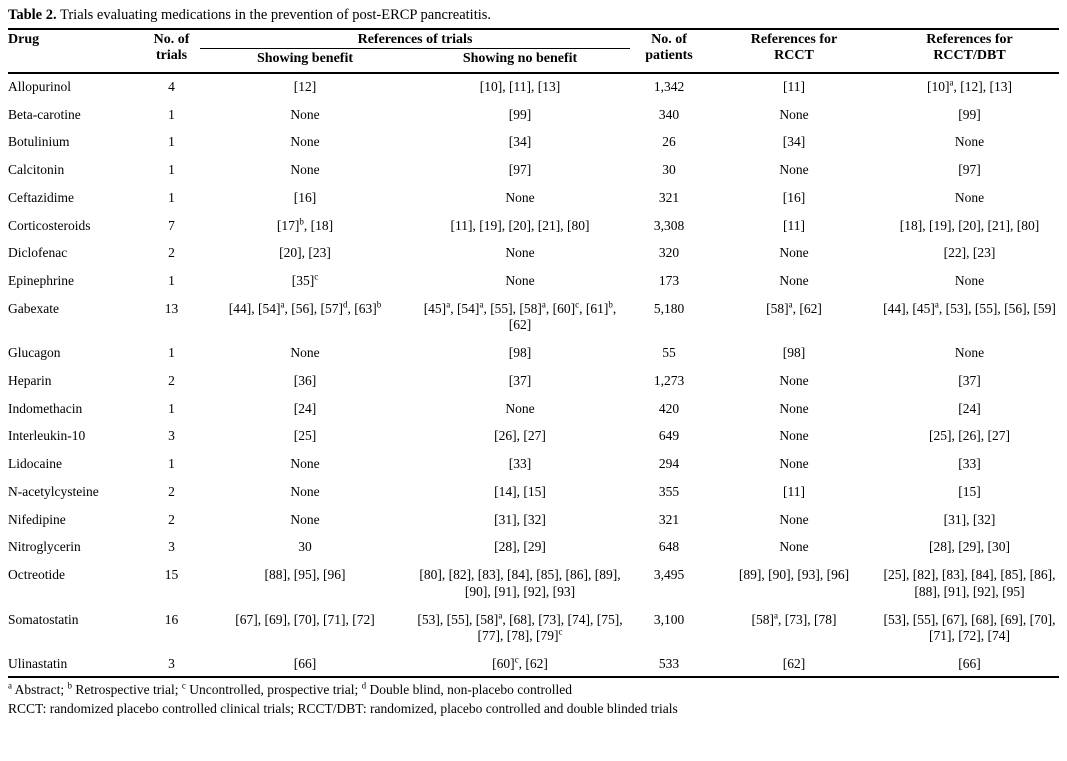 The width and height of the screenshot is (1067, 761). I want to click on trials-count-cell: 4, so click(171, 86).